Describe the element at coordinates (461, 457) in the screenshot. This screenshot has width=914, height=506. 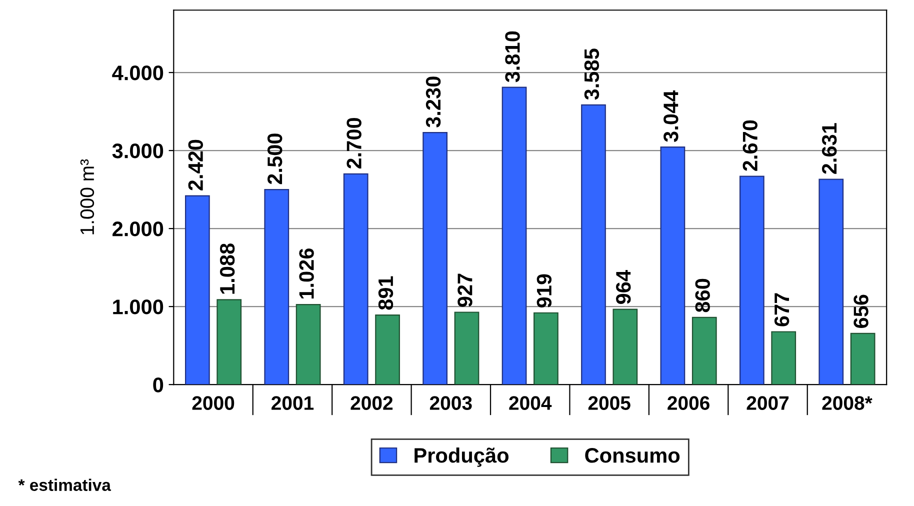
I see `legend-label: Produção` at that location.